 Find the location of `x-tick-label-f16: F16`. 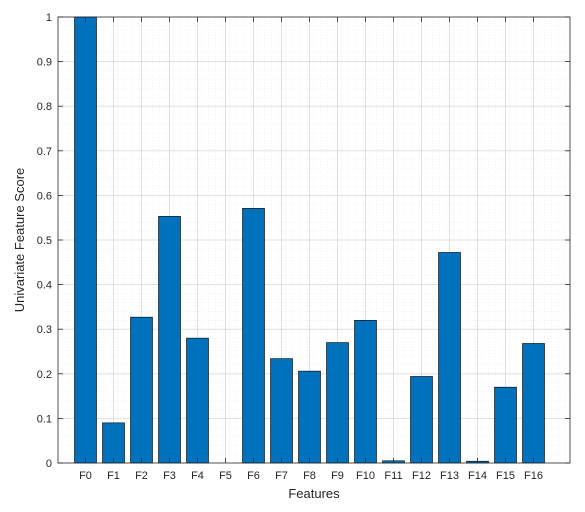

x-tick-label-f16: F16 is located at coordinates (533, 476).